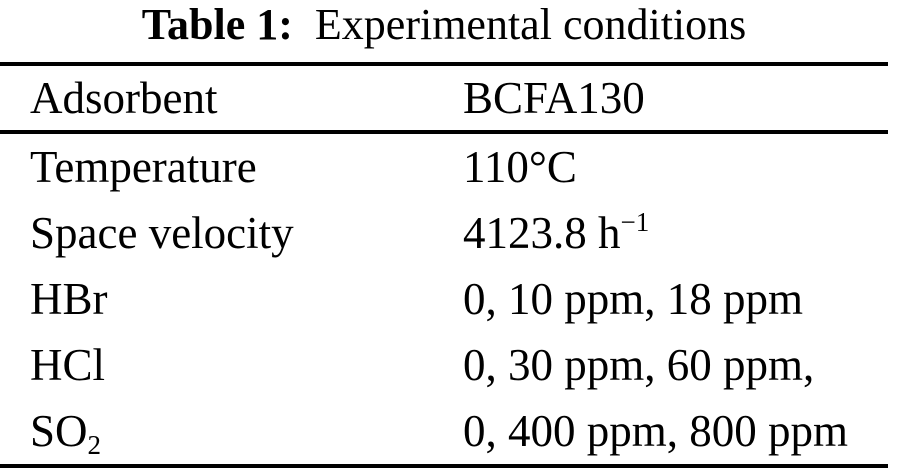  I want to click on param-cell: HCl, so click(68, 365).